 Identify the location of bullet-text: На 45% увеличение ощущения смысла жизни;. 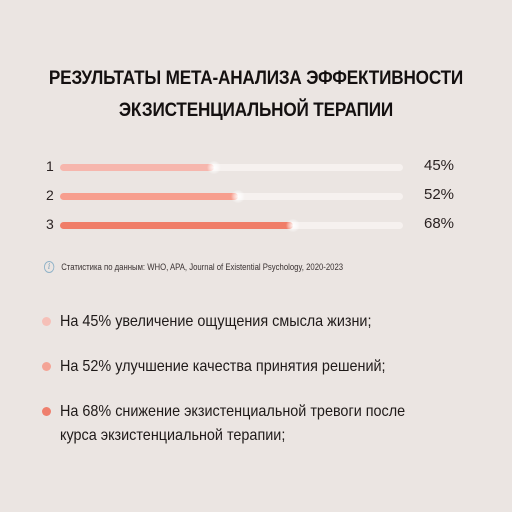
(216, 321).